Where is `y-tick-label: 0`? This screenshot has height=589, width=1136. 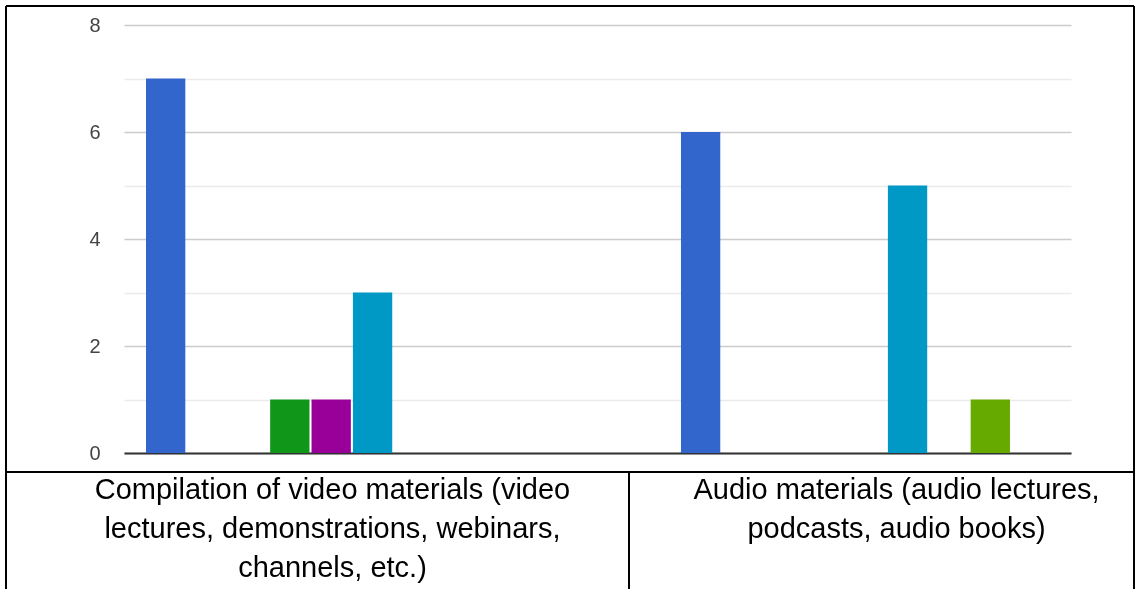
y-tick-label: 0 is located at coordinates (95, 452).